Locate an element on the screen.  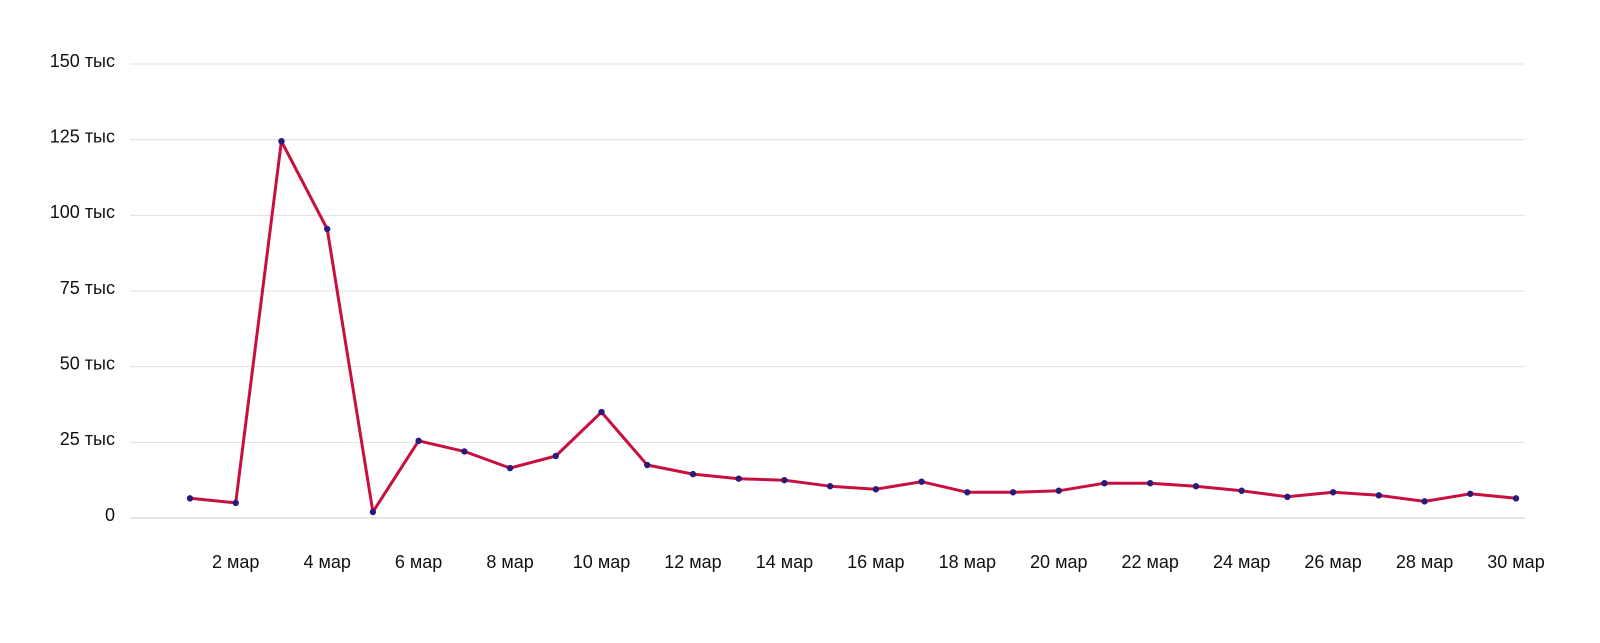
x-tick-label: 12 мар is located at coordinates (692, 562).